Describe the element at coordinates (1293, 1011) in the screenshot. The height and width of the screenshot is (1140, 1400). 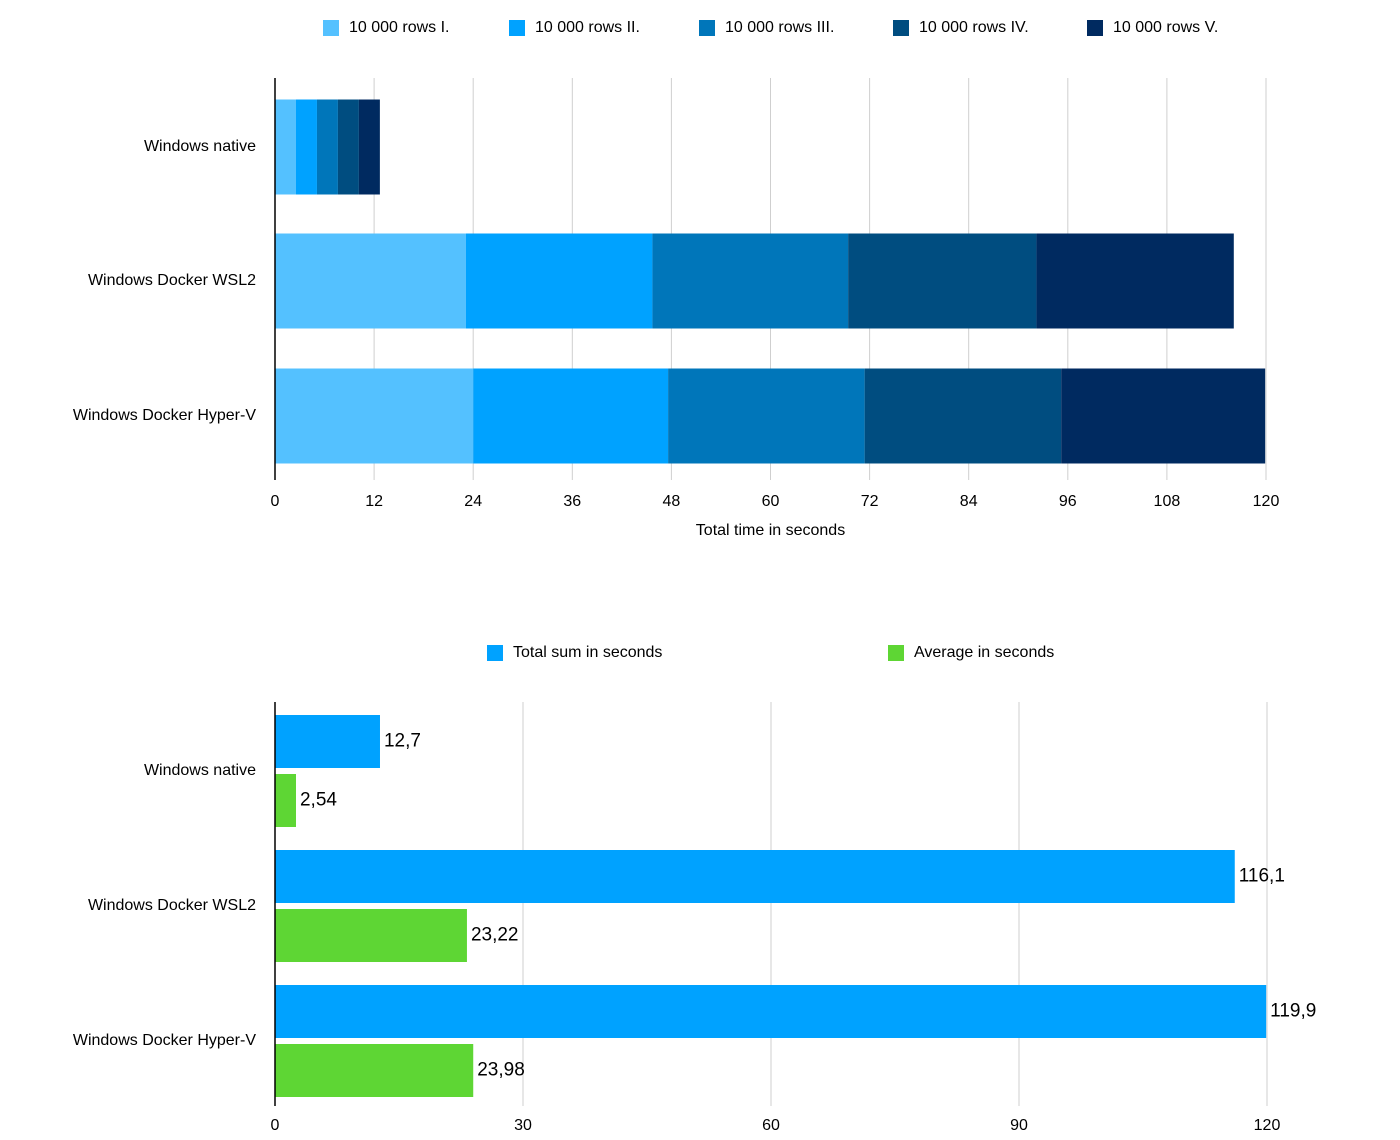
I see `bar-value-label: 119,9` at that location.